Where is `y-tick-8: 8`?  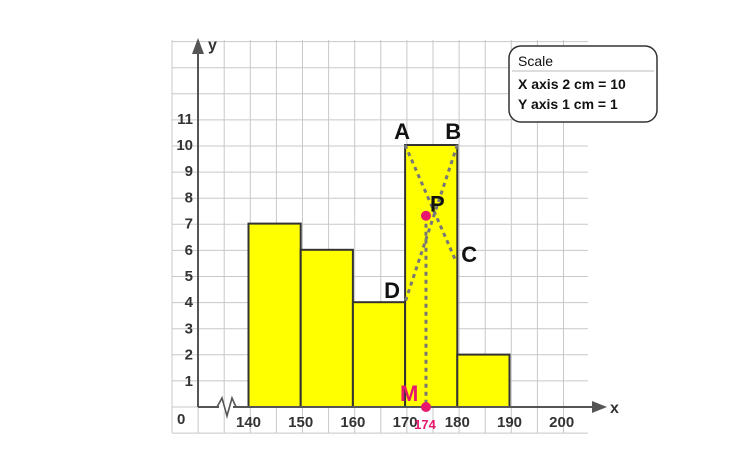
y-tick-8: 8 is located at coordinates (189, 197).